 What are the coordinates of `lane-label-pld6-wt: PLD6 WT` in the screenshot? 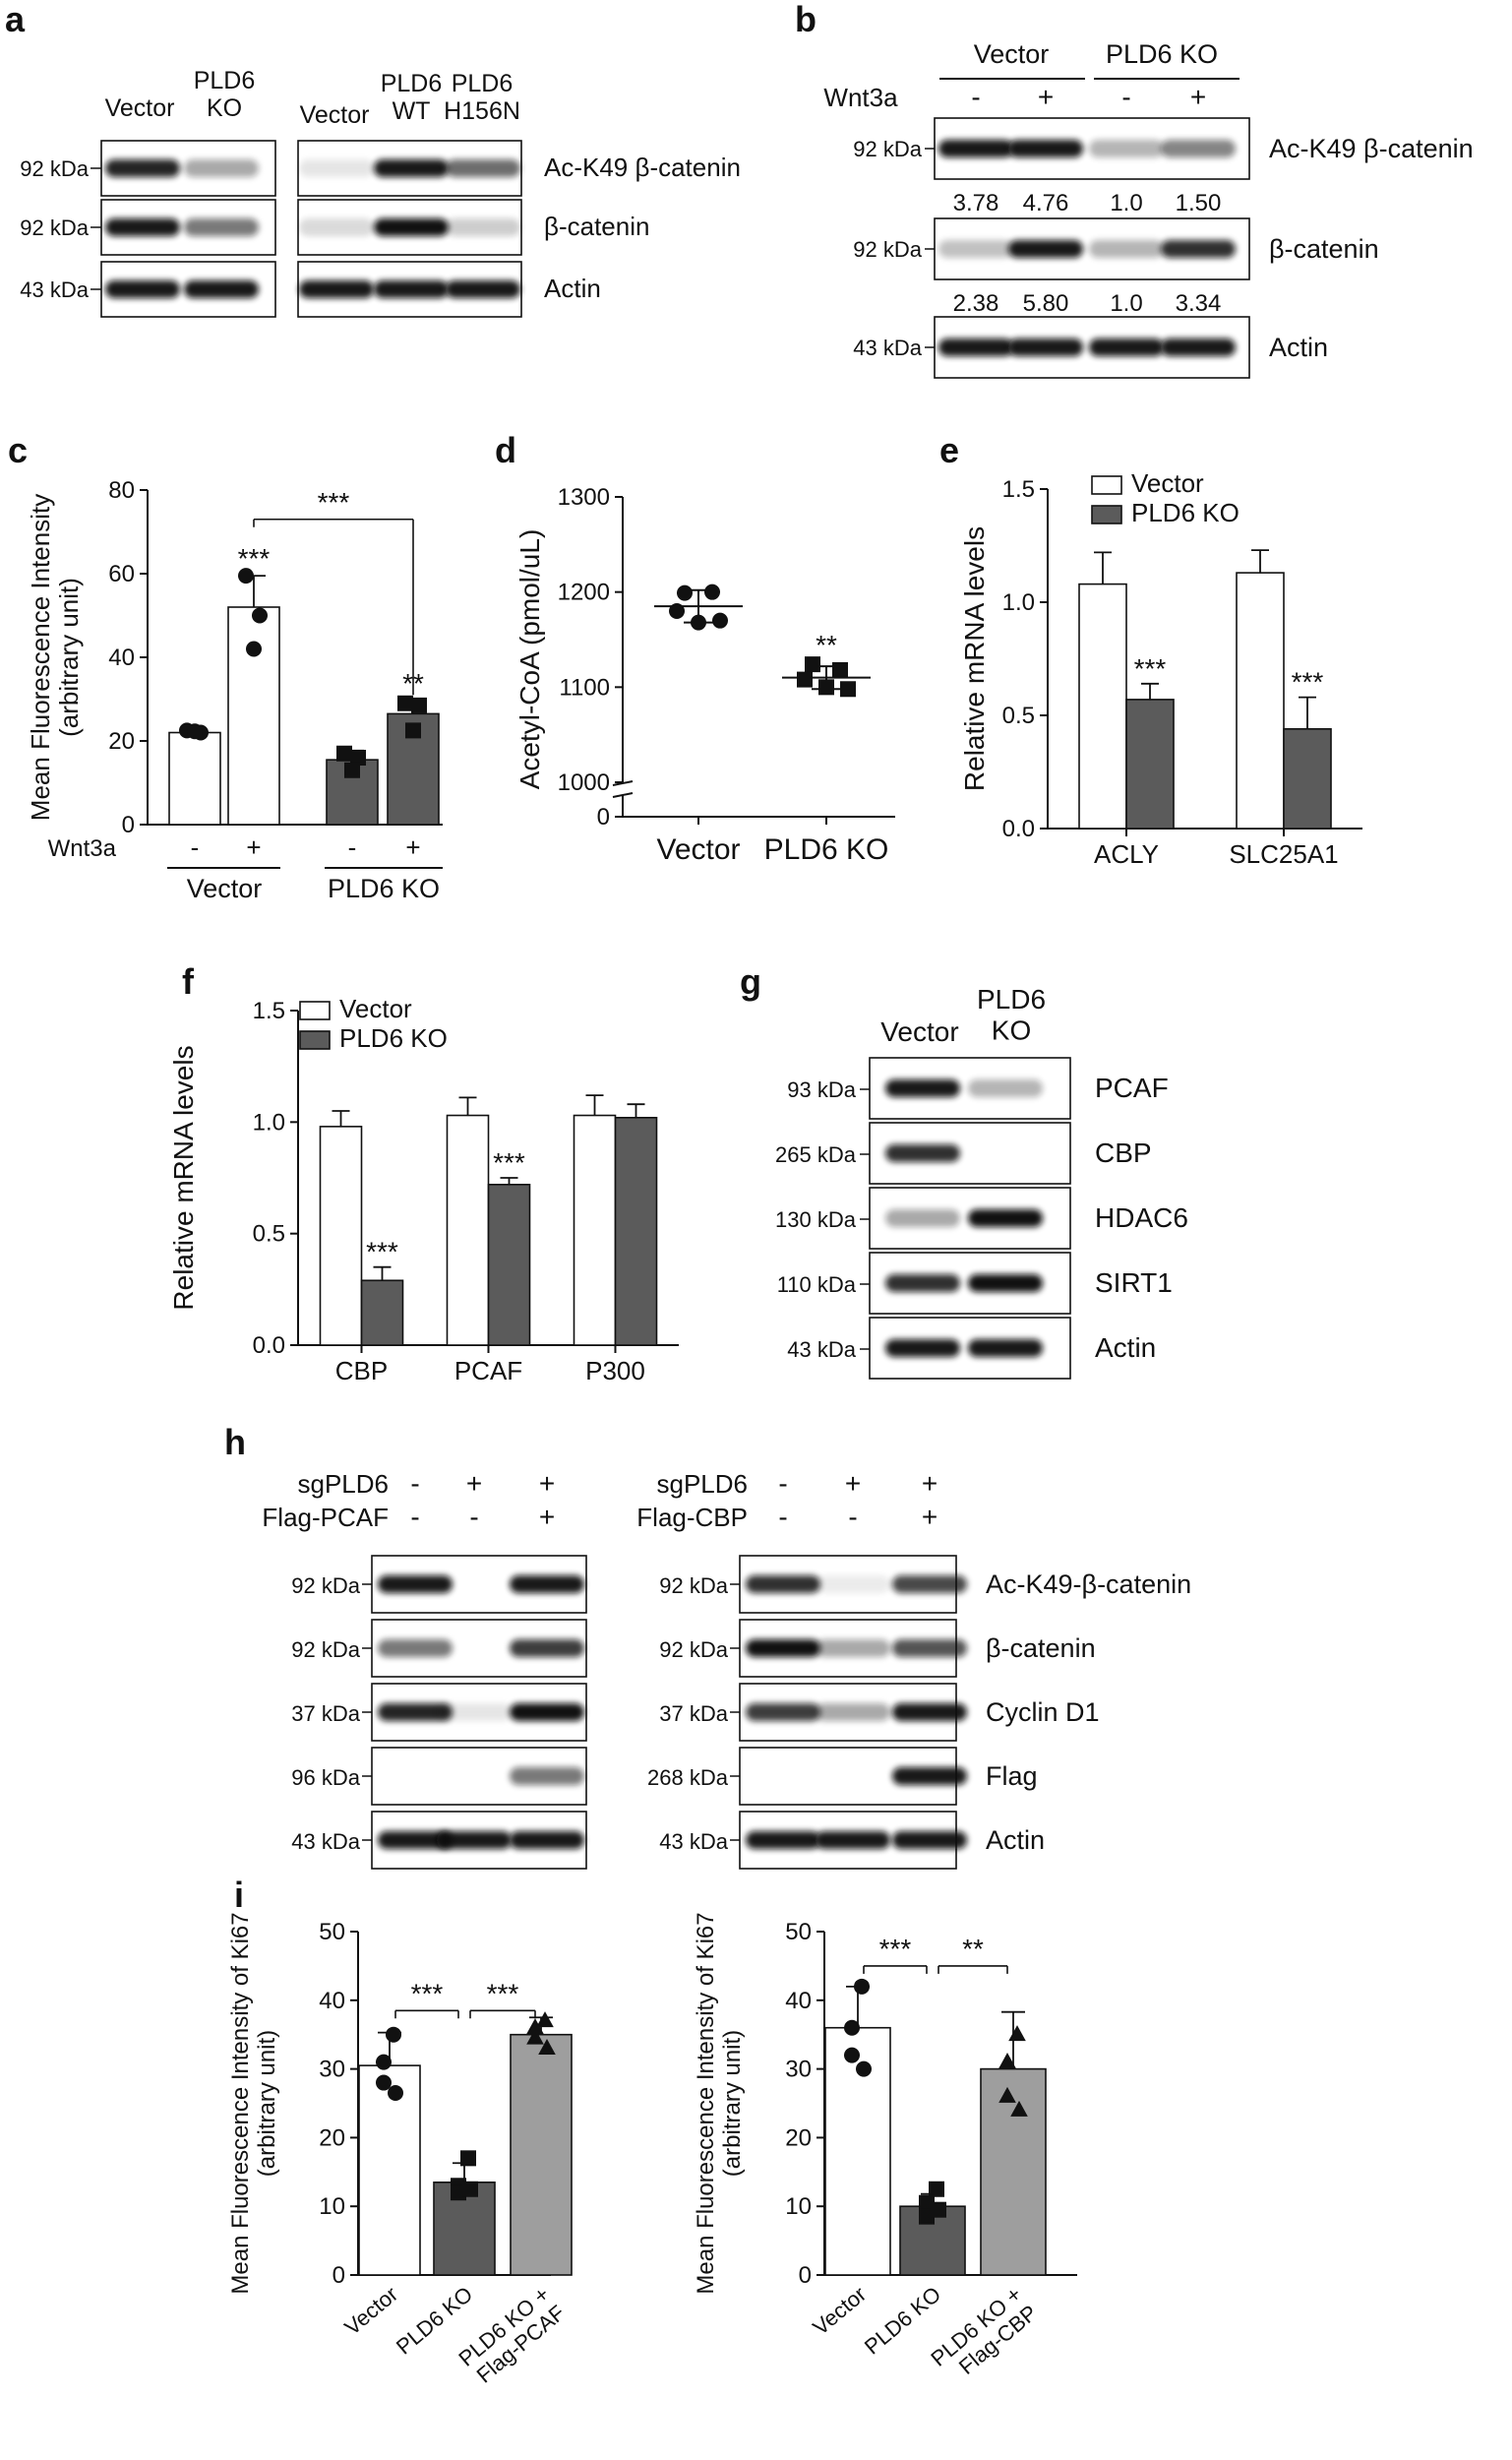 It's located at (412, 97).